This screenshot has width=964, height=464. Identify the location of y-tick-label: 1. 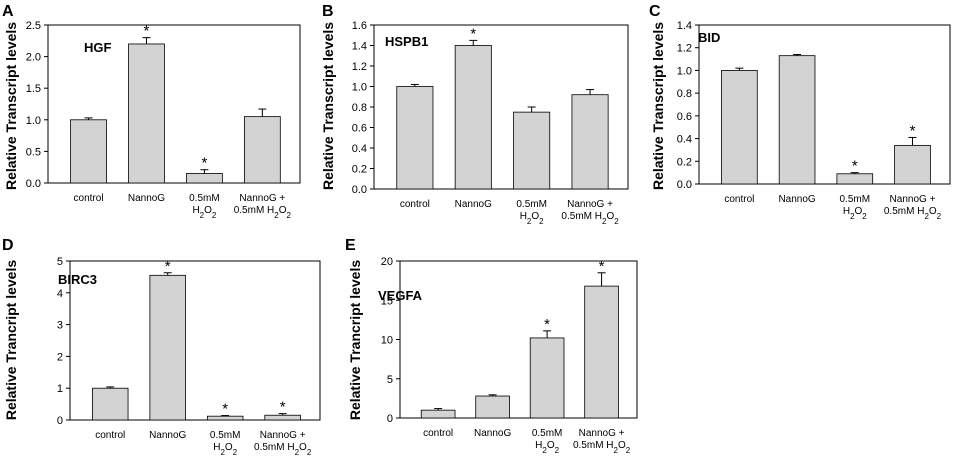
(60, 389).